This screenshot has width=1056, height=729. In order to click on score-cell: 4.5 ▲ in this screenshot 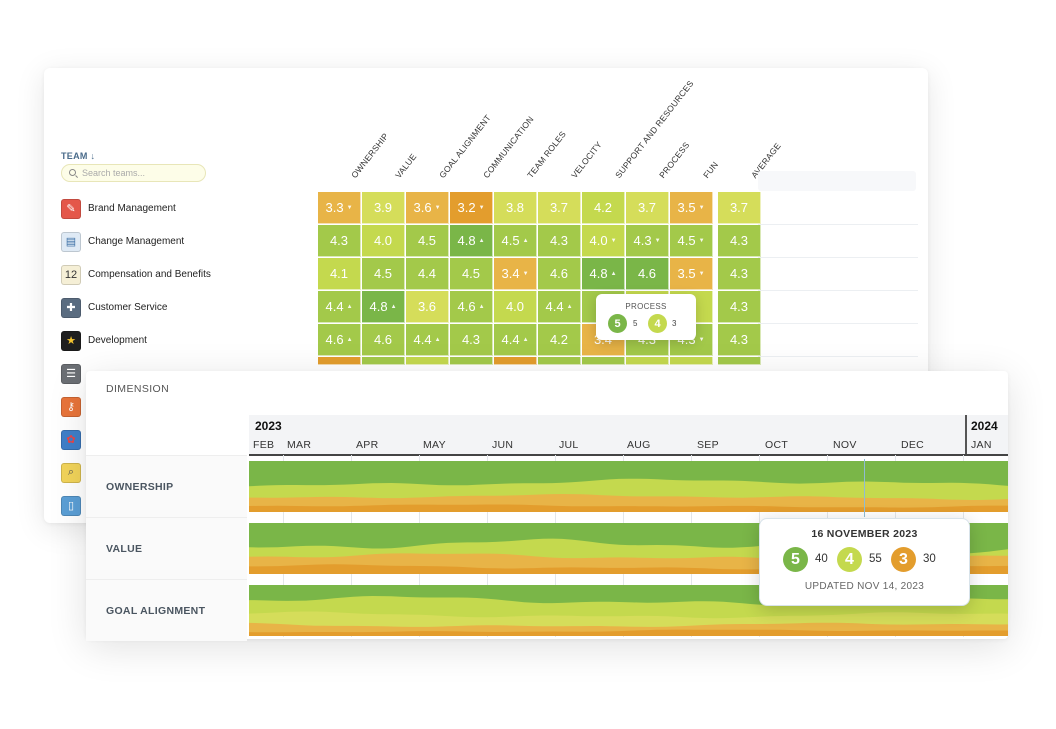, I will do `click(515, 241)`.